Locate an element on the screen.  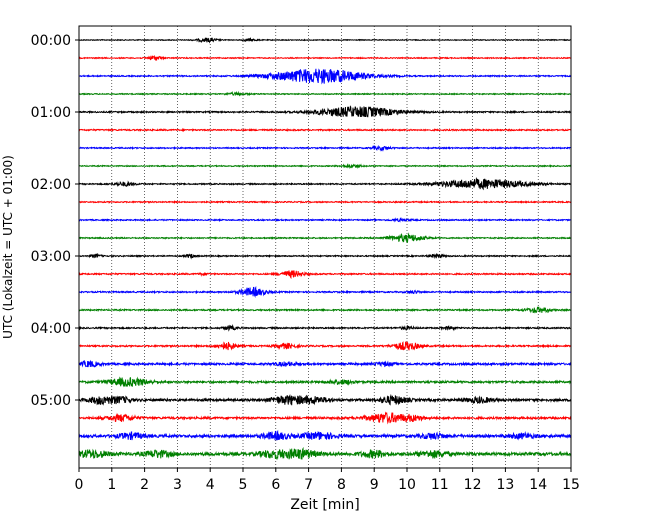
x-tick-label: 5 is located at coordinates (243, 485).